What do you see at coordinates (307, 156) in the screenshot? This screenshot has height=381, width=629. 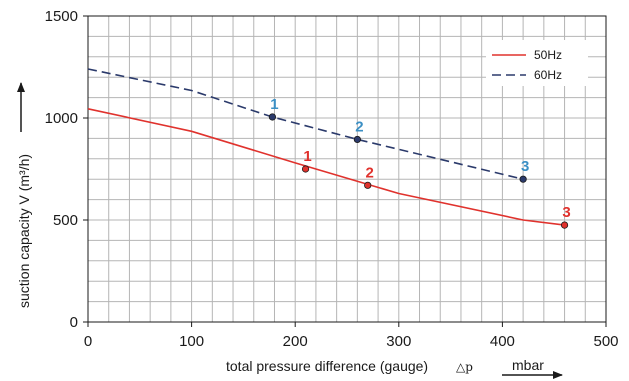 I see `point-label-50Hz-1: 1` at bounding box center [307, 156].